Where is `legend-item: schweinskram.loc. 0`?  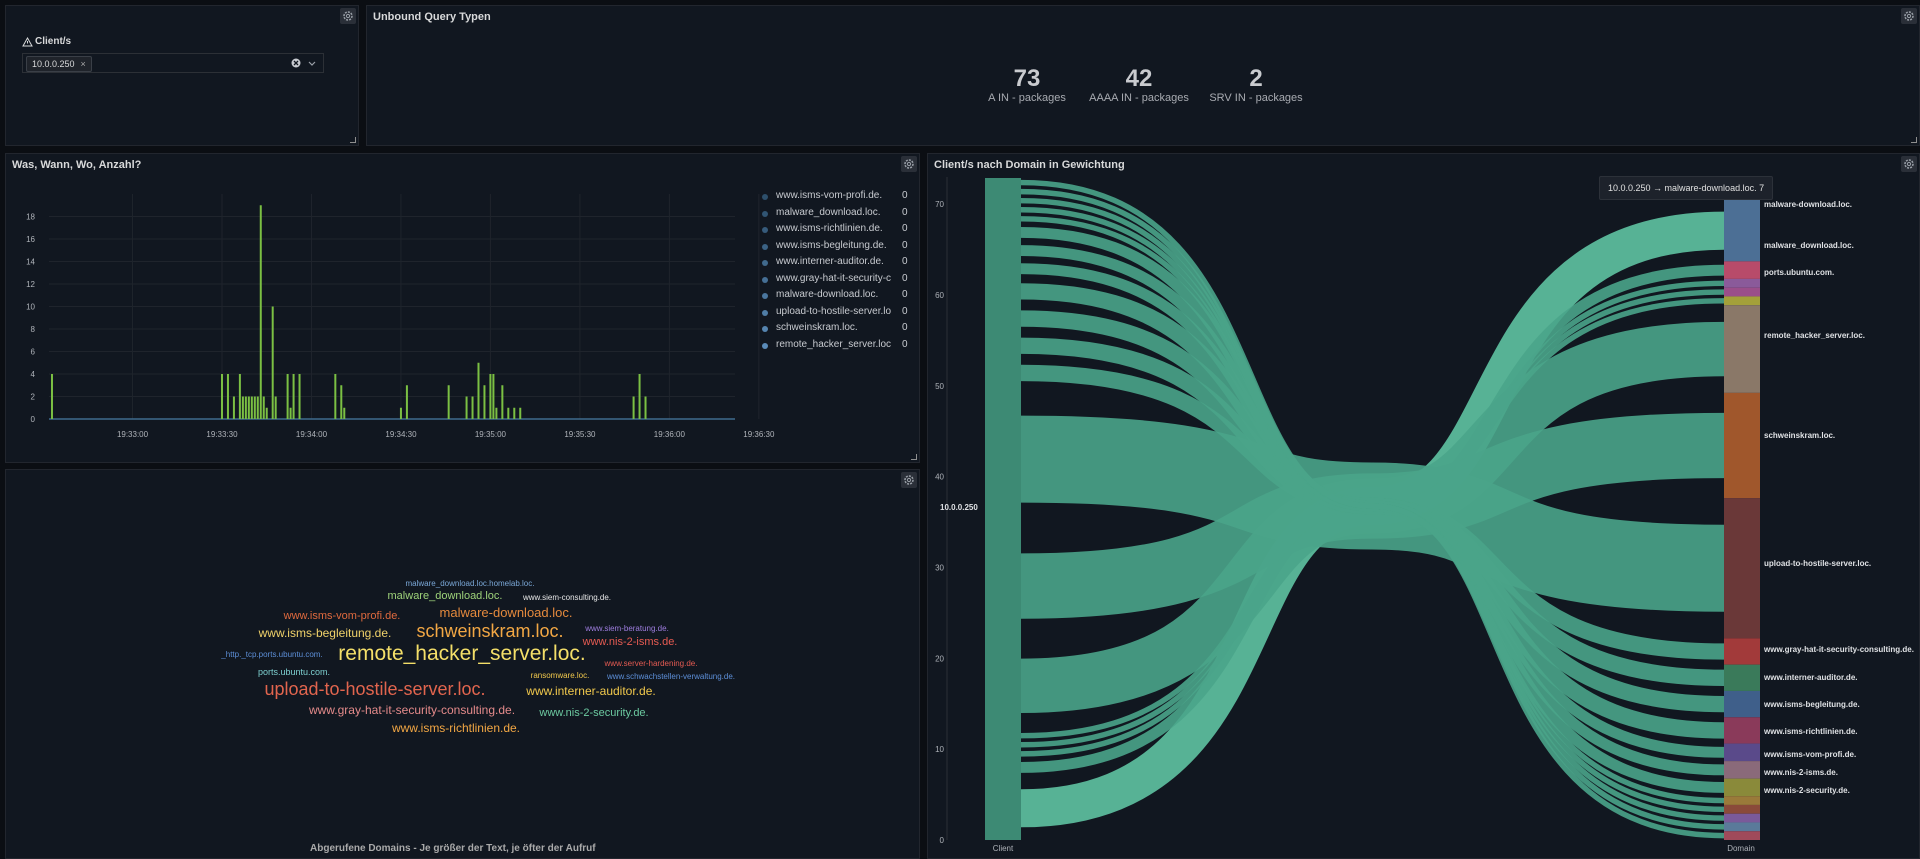
legend-item: schweinskram.loc. 0 is located at coordinates (837, 330).